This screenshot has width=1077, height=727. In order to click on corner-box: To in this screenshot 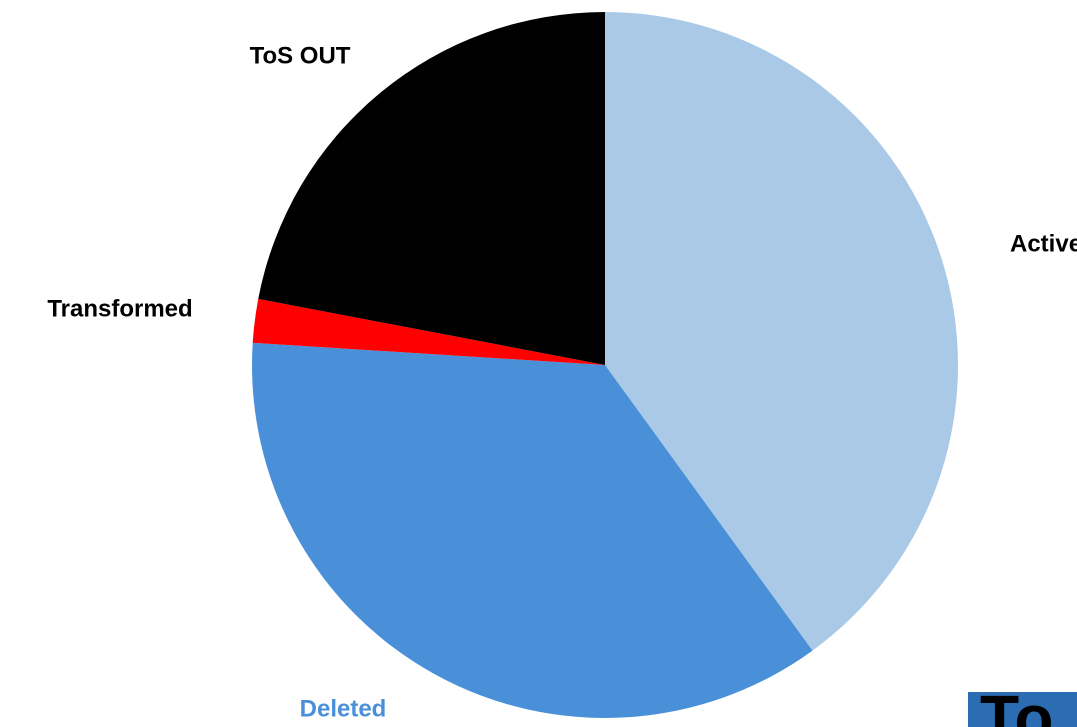, I will do `click(1022, 709)`.